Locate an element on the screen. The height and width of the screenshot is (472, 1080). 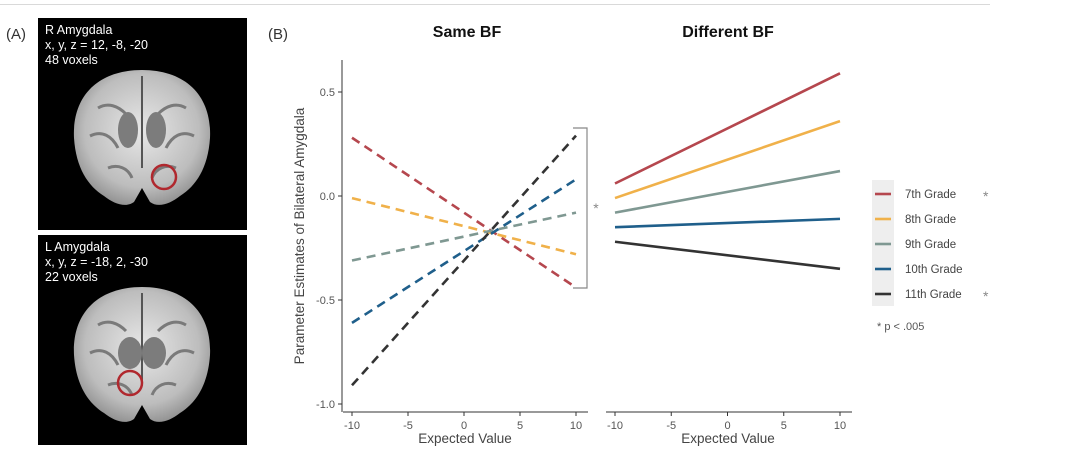
brain-region-label: R Amygdala is located at coordinates (79, 30).